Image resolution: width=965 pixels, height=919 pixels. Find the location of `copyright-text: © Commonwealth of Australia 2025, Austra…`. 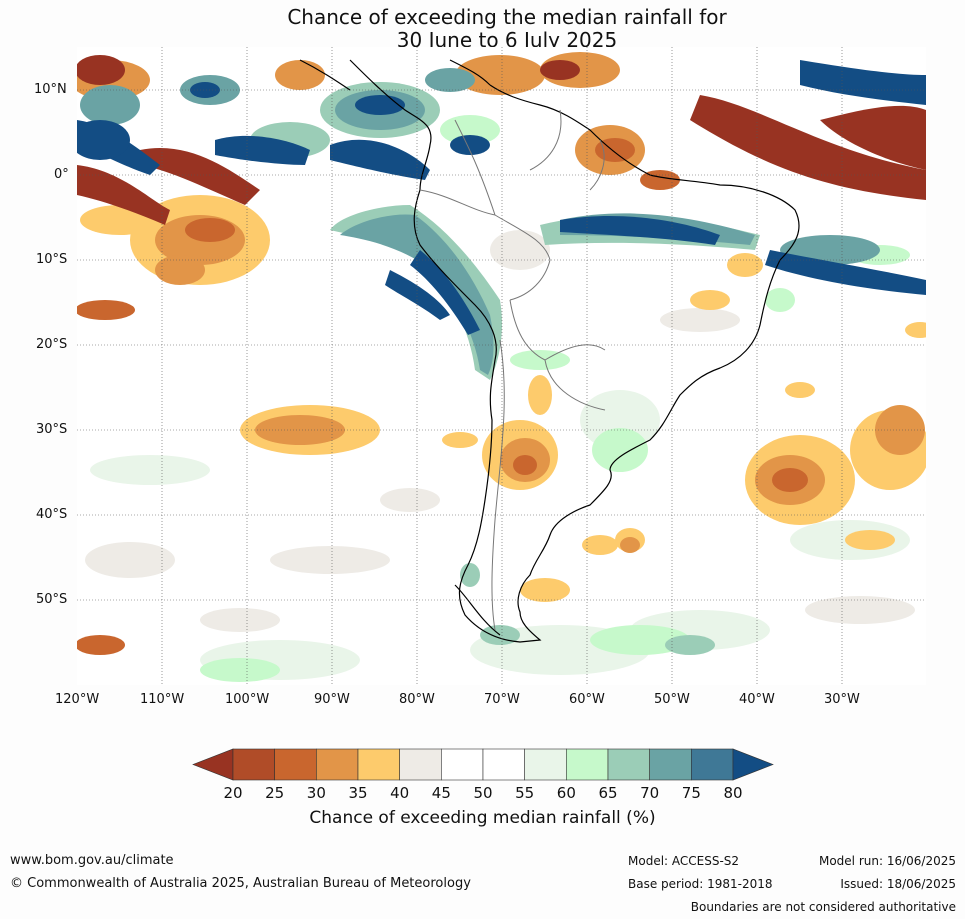

copyright-text: © Commonwealth of Australia 2025, Austra… is located at coordinates (240, 883).